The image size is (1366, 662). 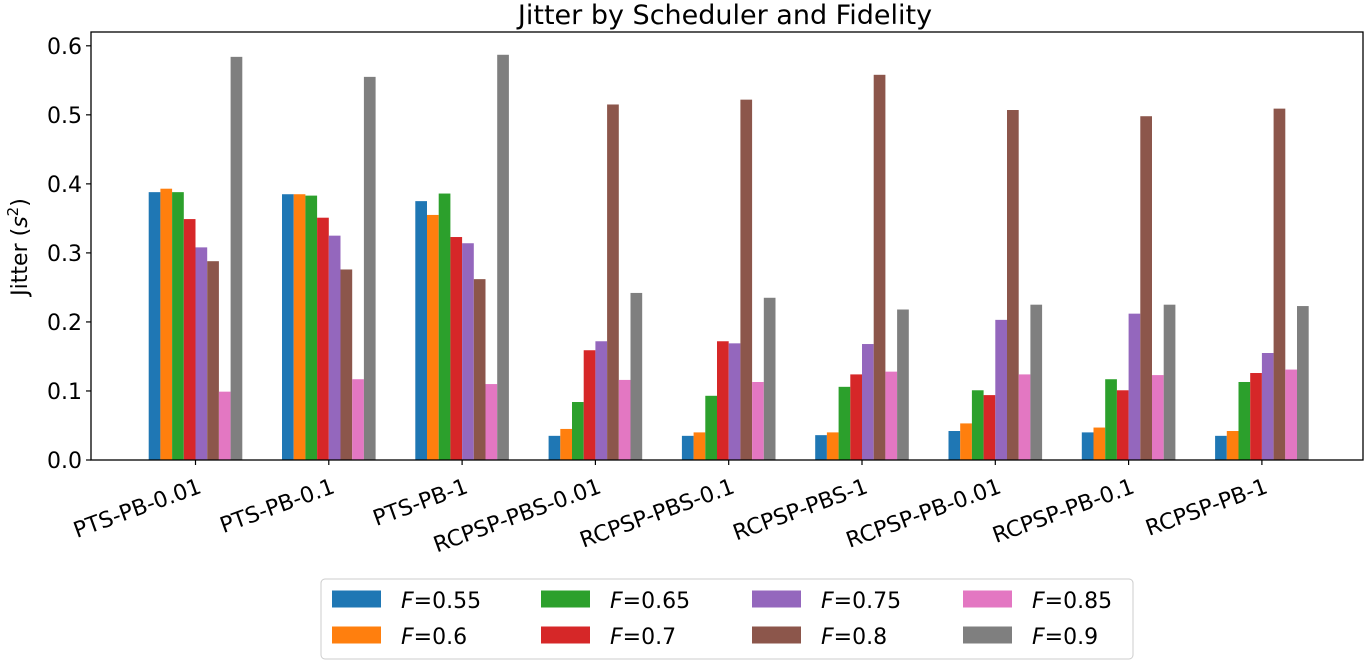 I want to click on bar-PTS-PB-0.1-F=0.8, so click(x=346, y=364).